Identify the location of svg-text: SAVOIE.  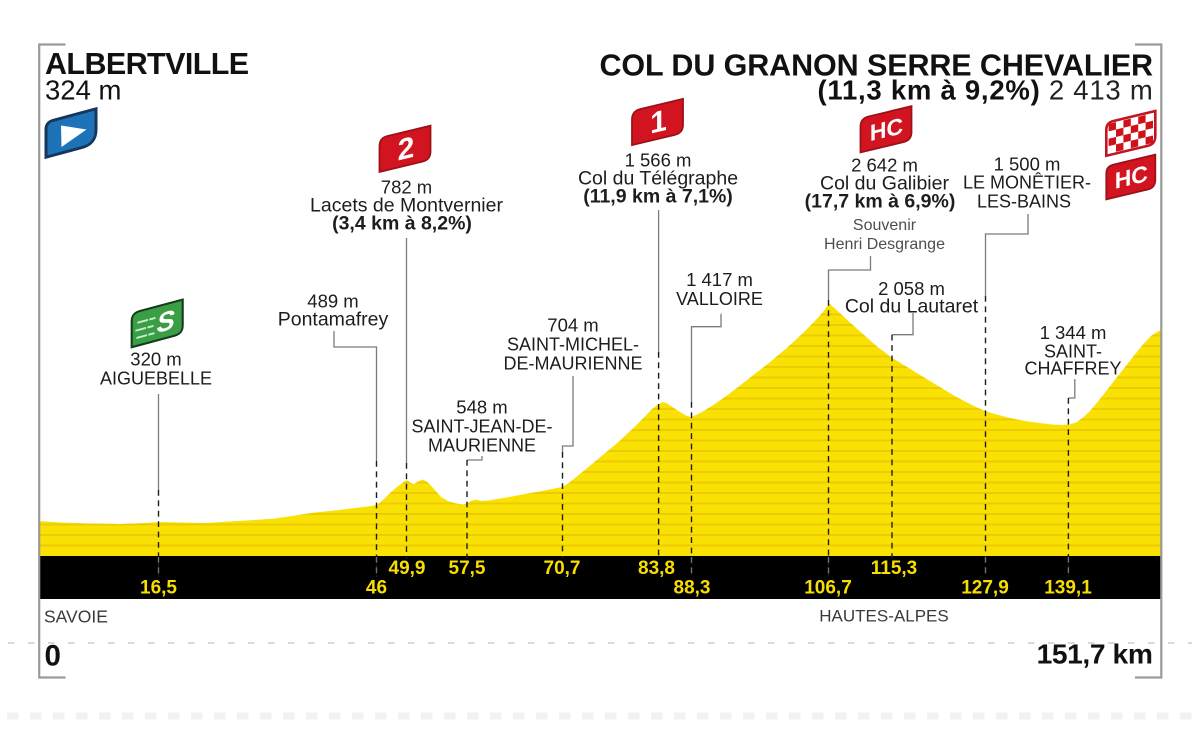
(76, 617).